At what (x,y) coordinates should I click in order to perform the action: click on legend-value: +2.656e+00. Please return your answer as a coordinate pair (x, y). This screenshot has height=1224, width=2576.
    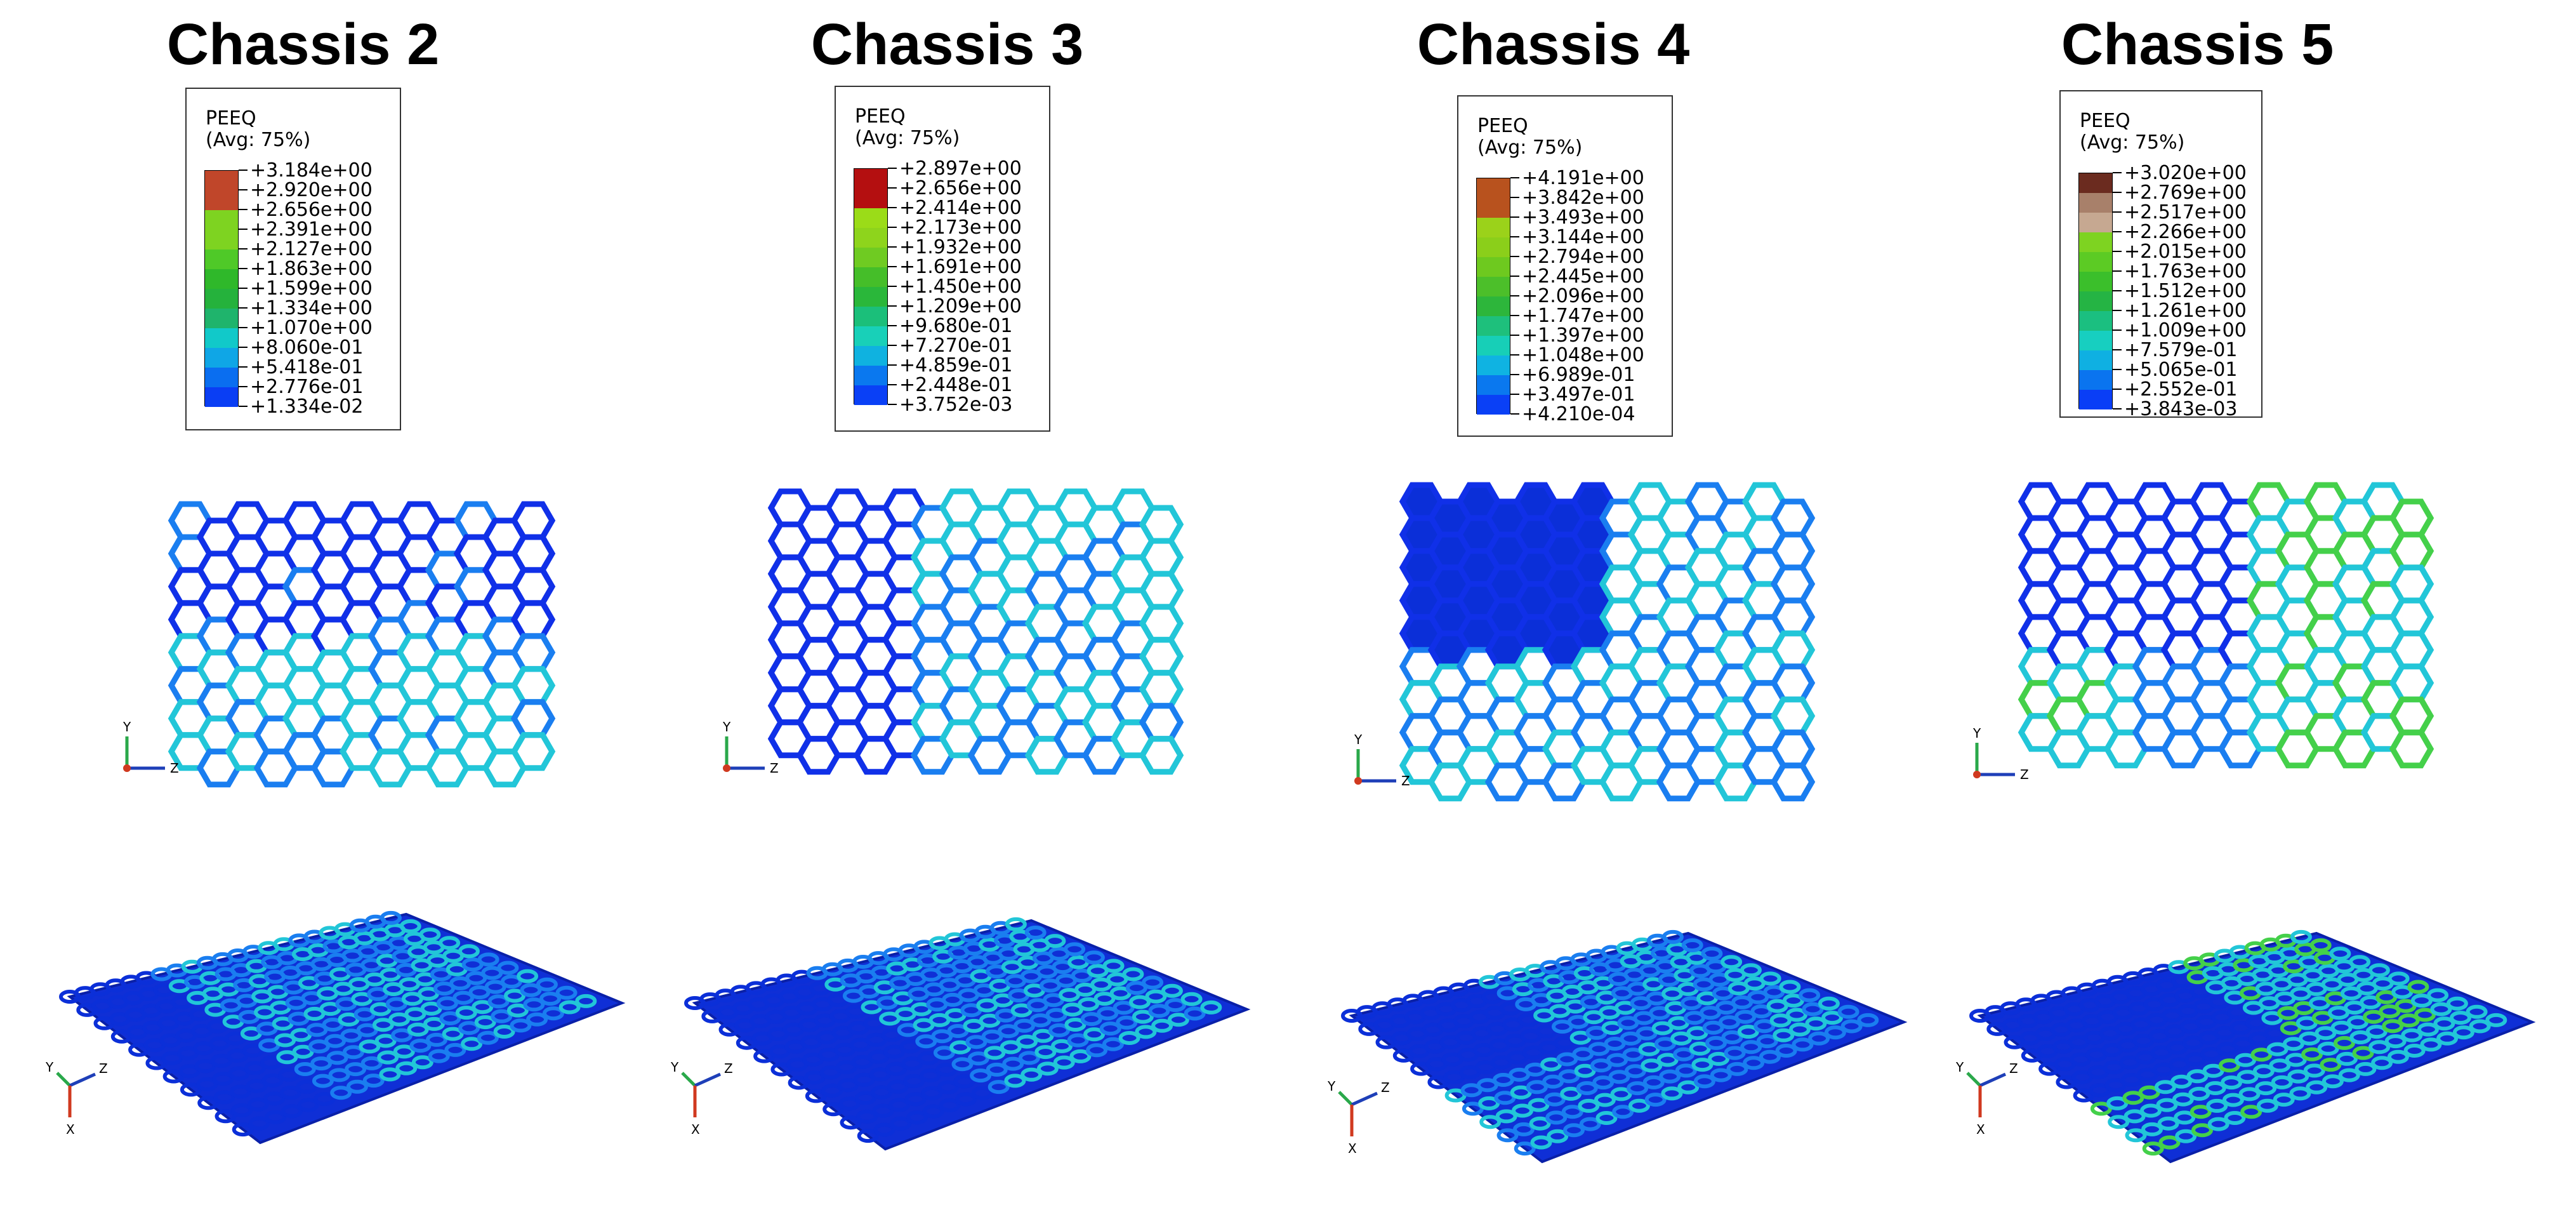
    Looking at the image, I should click on (961, 188).